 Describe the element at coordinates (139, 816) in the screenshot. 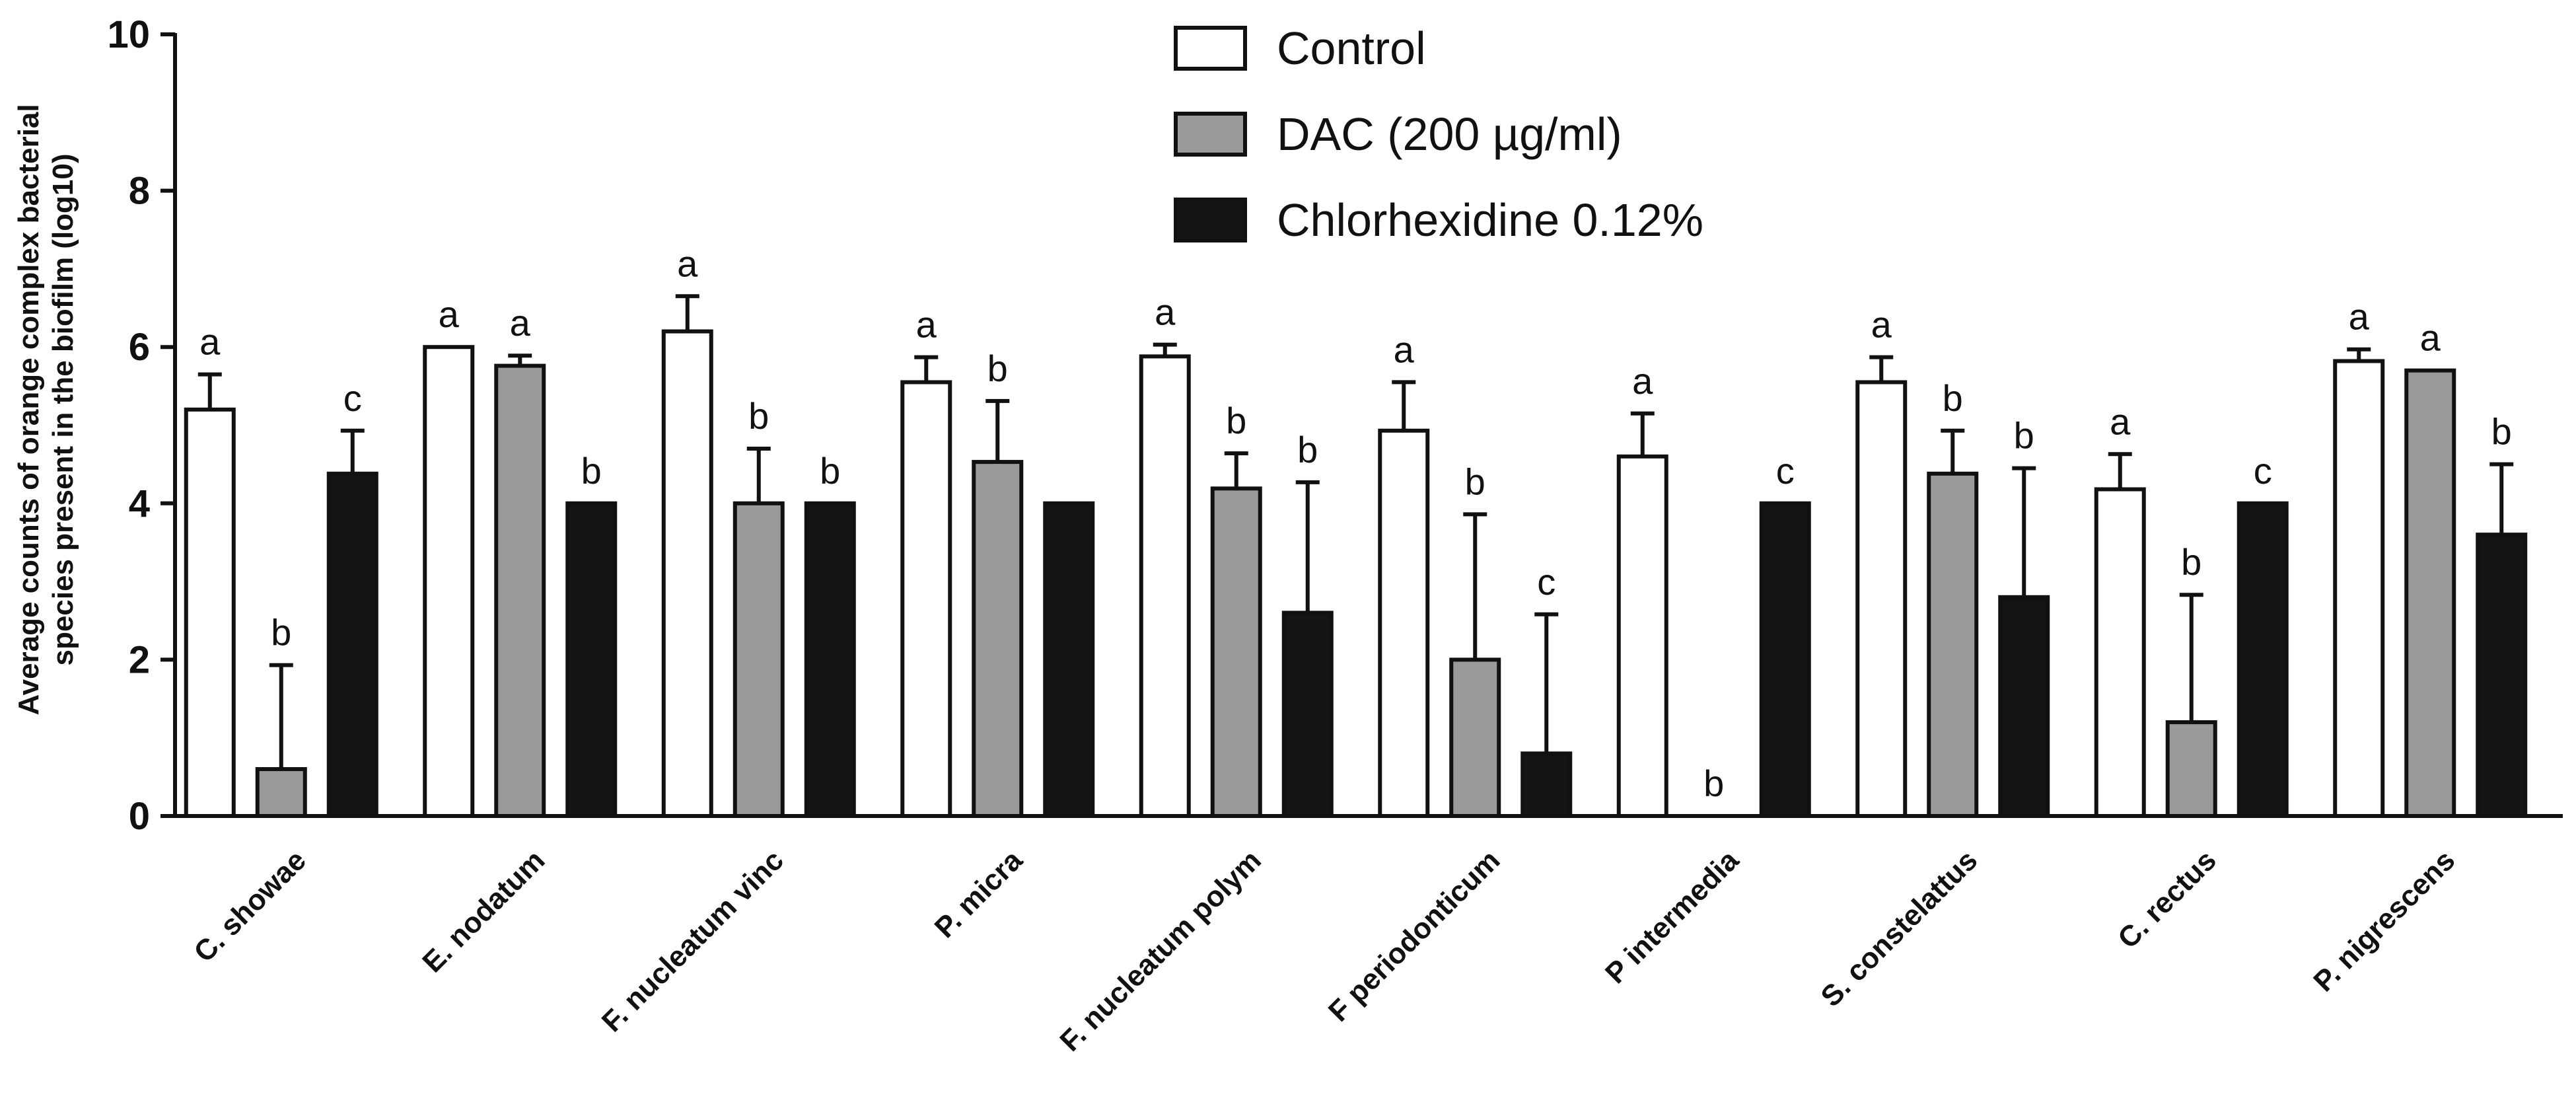

I see `y-tick-label: 0` at that location.